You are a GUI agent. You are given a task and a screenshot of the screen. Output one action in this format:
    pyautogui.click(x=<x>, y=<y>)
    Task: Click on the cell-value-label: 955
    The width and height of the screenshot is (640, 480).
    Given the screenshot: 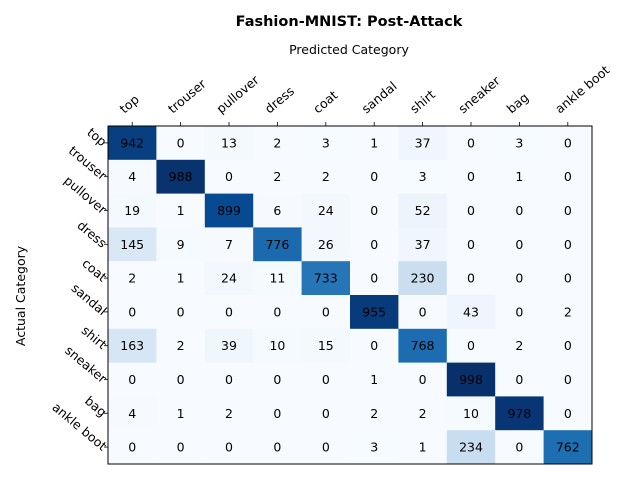 What is the action you would take?
    pyautogui.click(x=374, y=311)
    